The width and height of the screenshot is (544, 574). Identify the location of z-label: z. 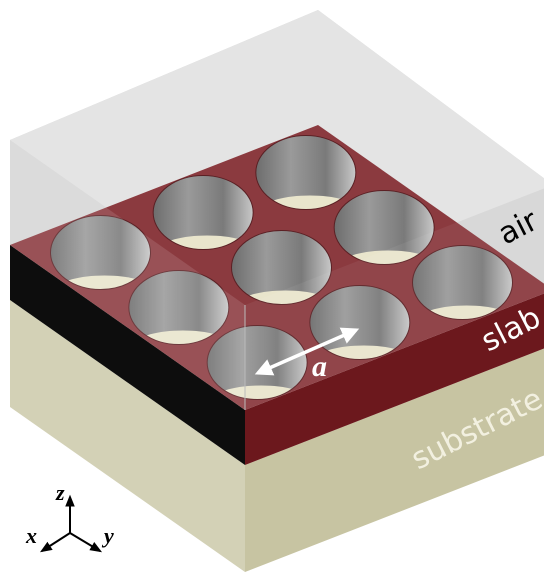
(60, 492).